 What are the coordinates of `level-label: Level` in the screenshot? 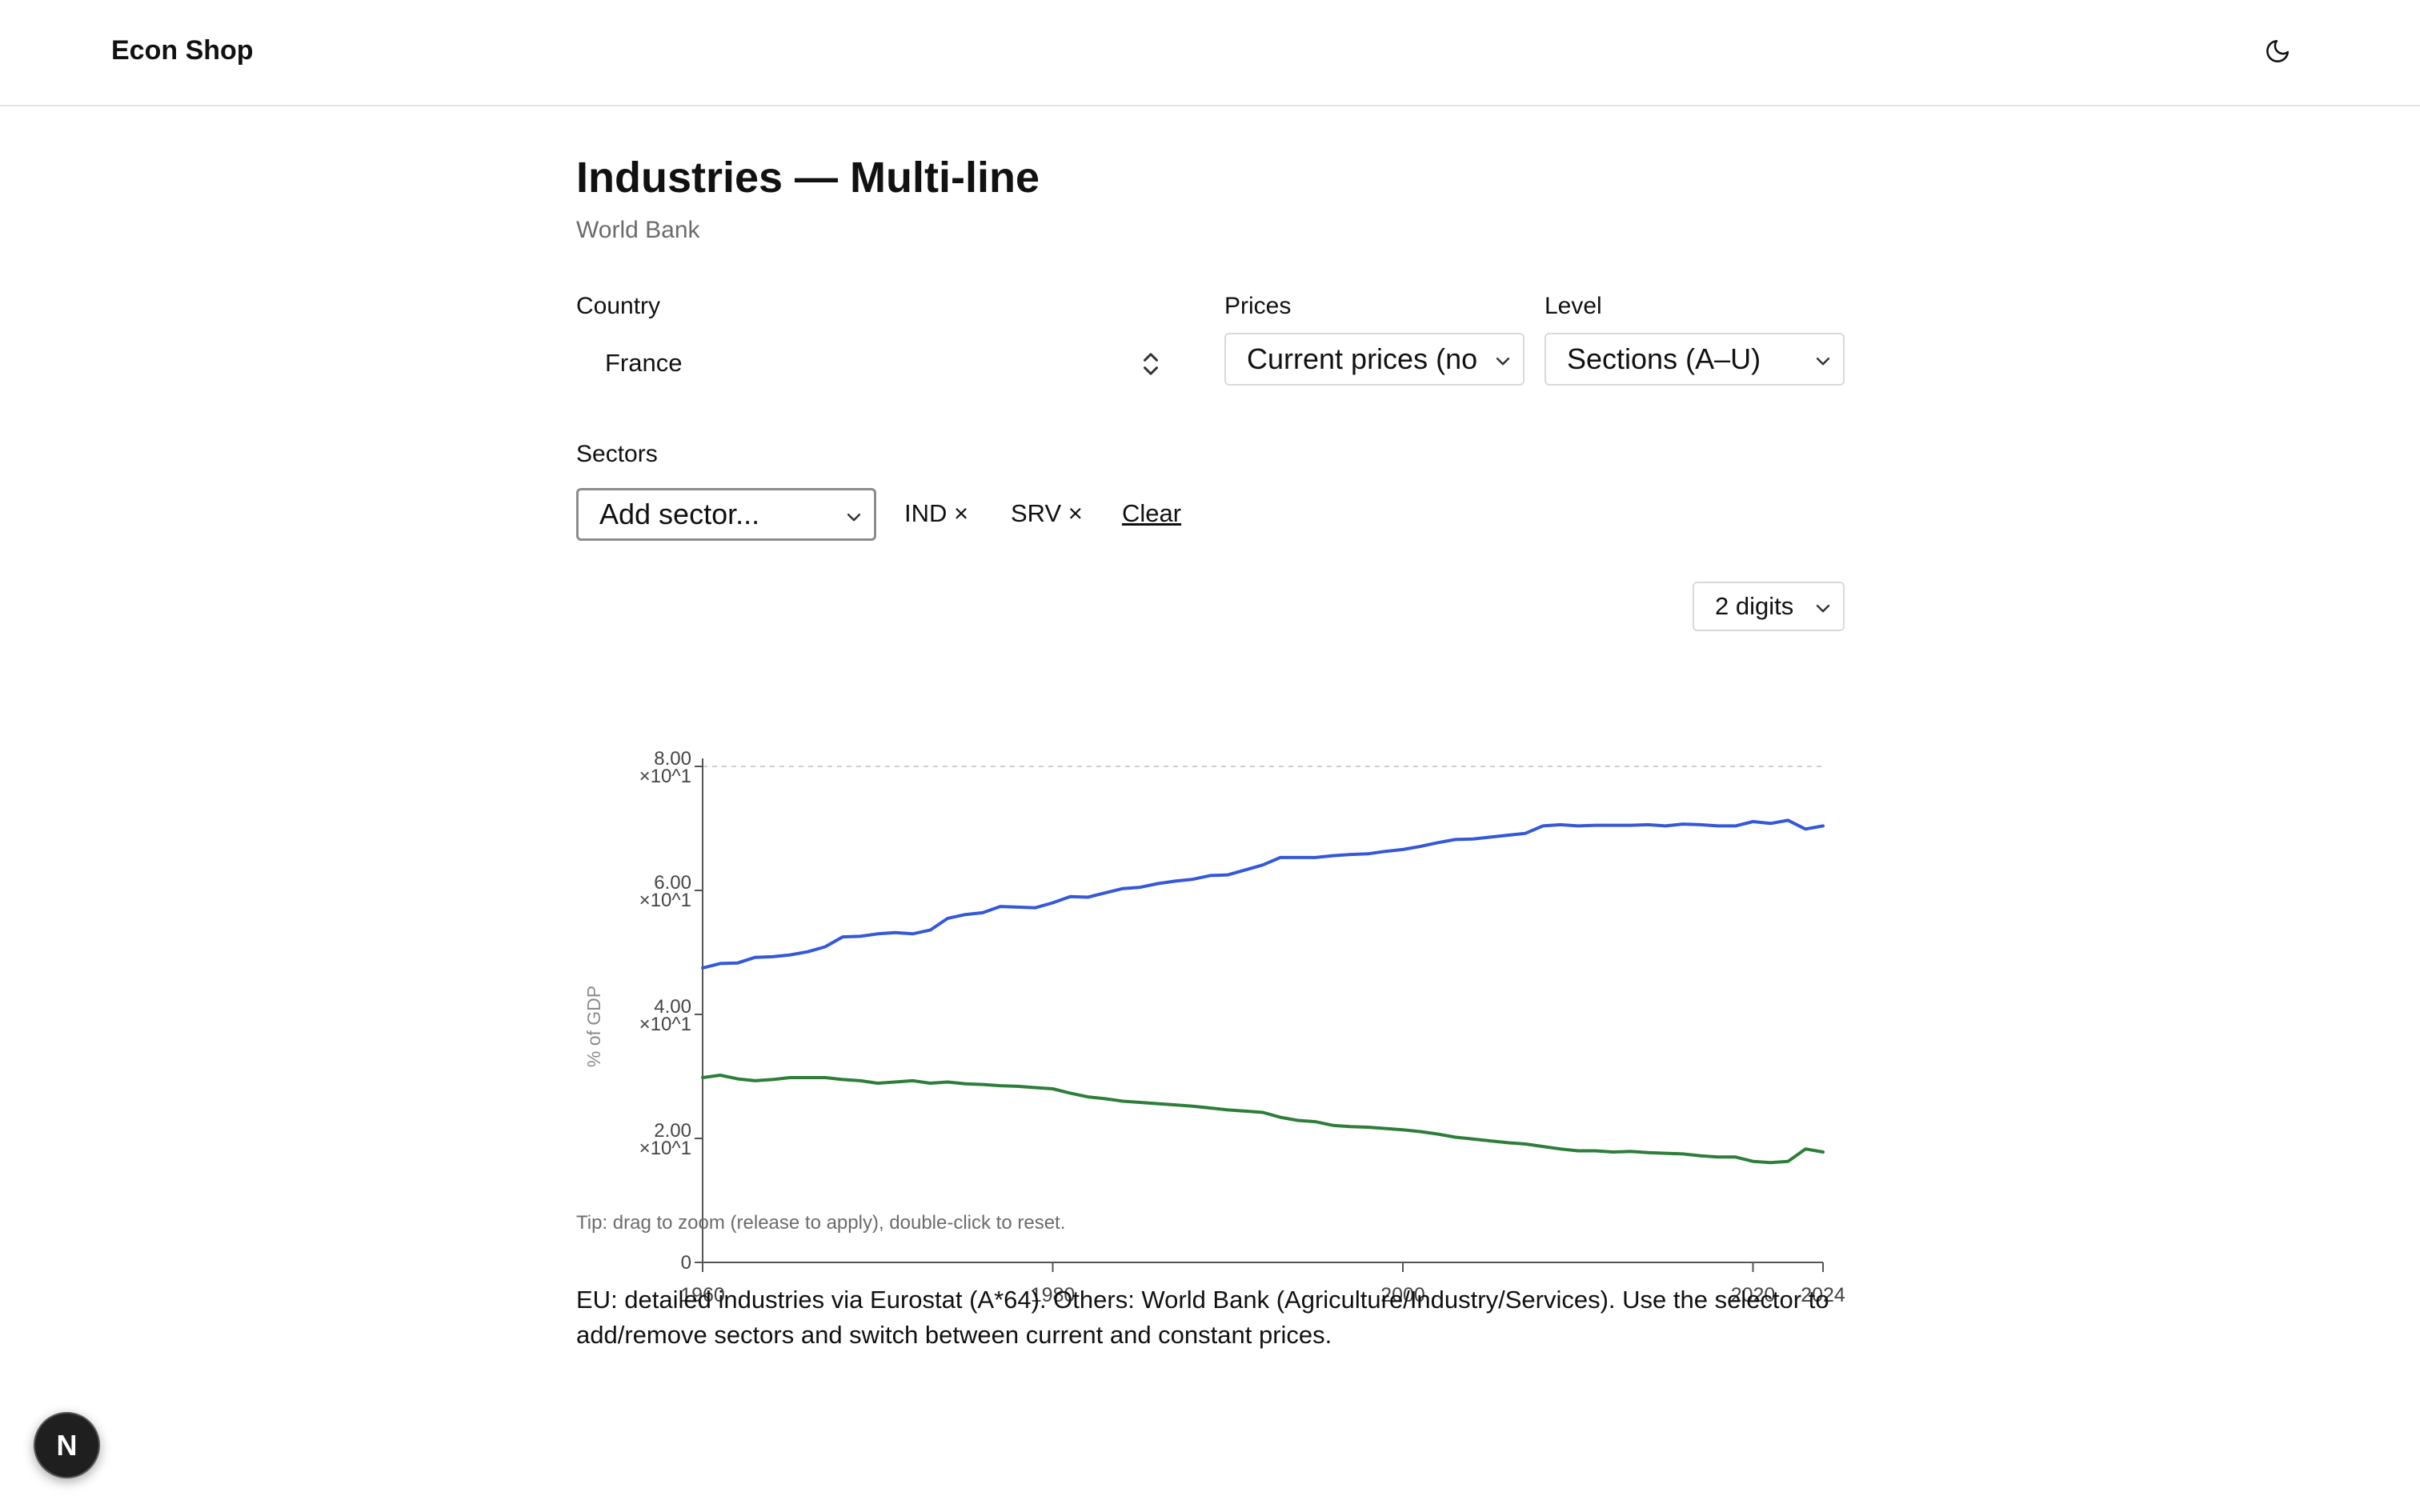 It's located at (1573, 306).